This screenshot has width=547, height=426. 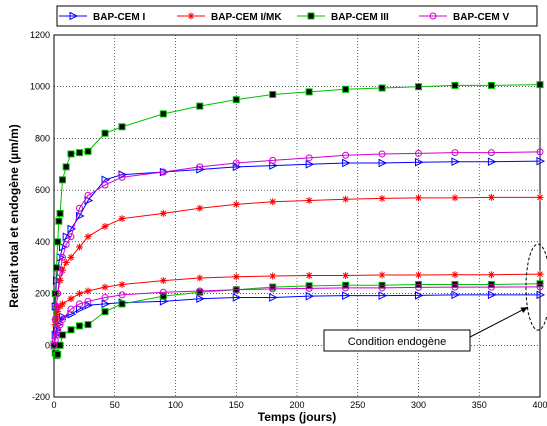 I want to click on x-tick-label: 50, so click(x=115, y=405).